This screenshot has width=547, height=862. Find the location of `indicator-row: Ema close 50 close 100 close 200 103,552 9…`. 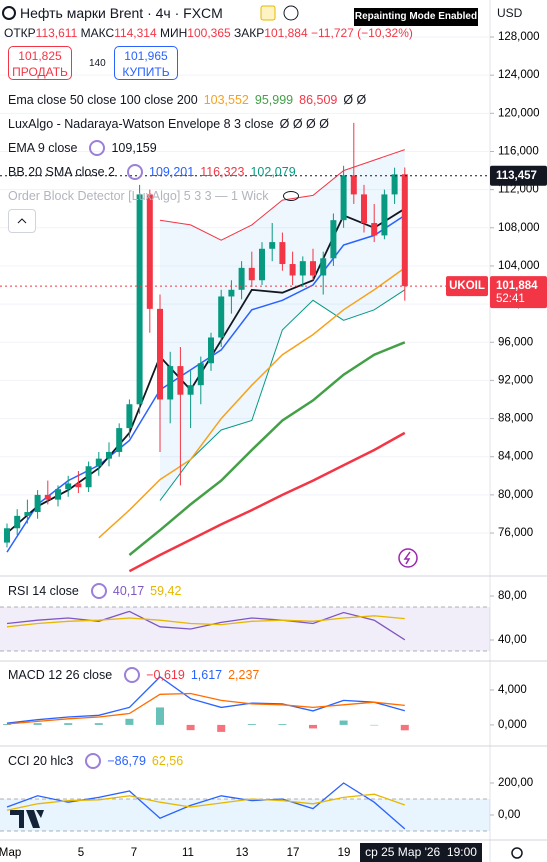

indicator-row: Ema close 50 close 100 close 200 103,552 9… is located at coordinates (190, 100).